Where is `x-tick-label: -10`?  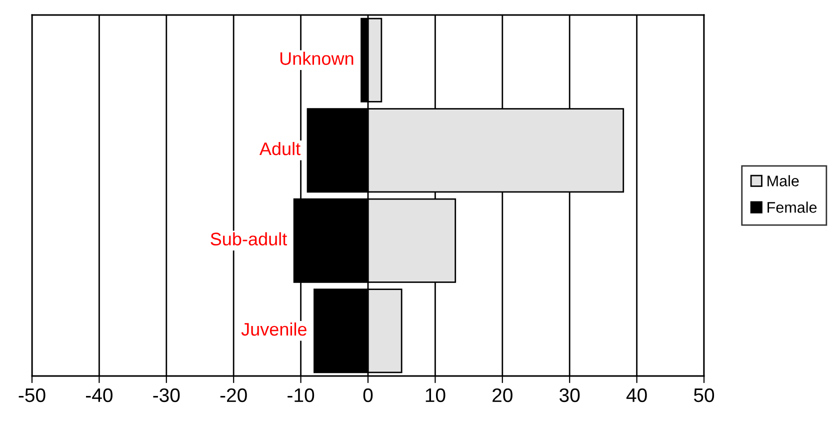
x-tick-label: -10 is located at coordinates (301, 395).